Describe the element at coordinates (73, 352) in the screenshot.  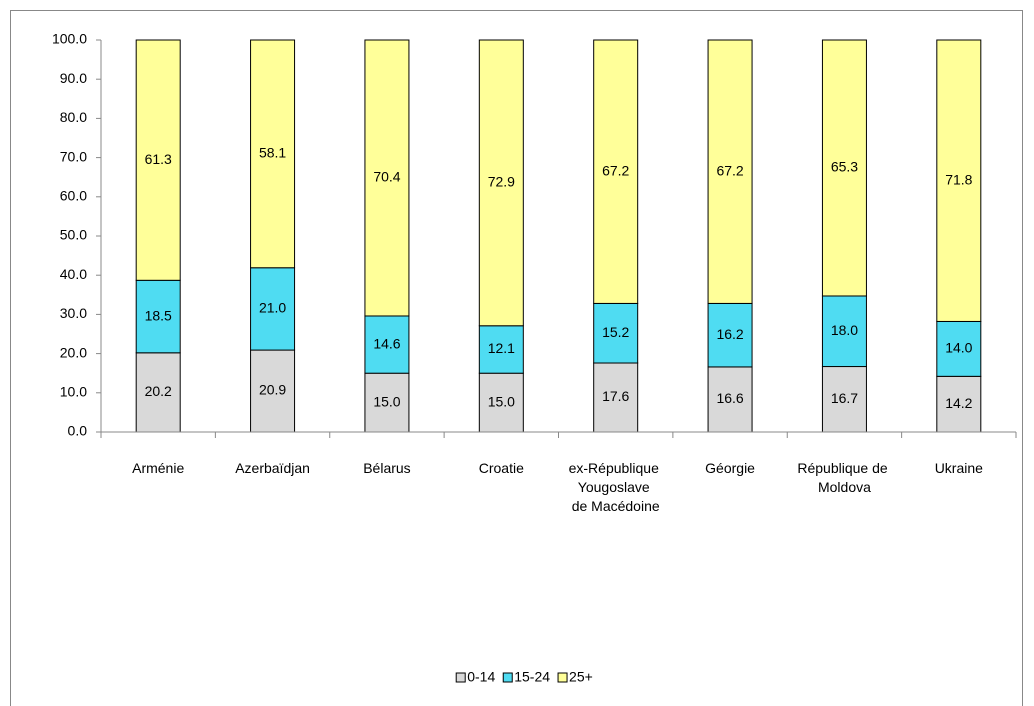
I see `y-tick-label: 20.0` at that location.